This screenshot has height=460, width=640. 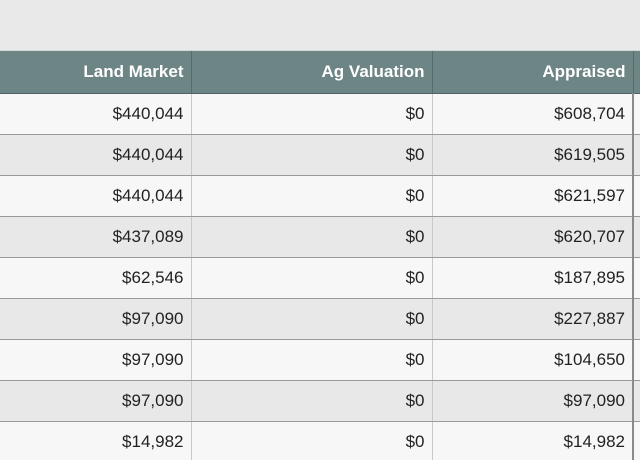 I want to click on table-row: $97,090 $0 $104,650, so click(x=320, y=360).